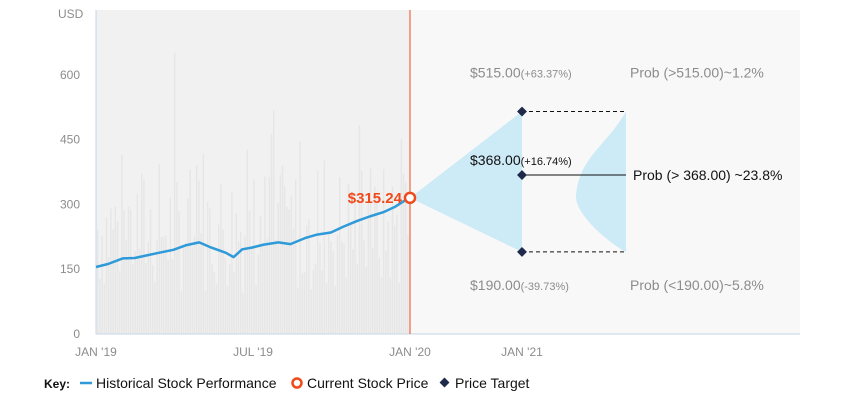  I want to click on legend-target-label: Price Target, so click(492, 383).